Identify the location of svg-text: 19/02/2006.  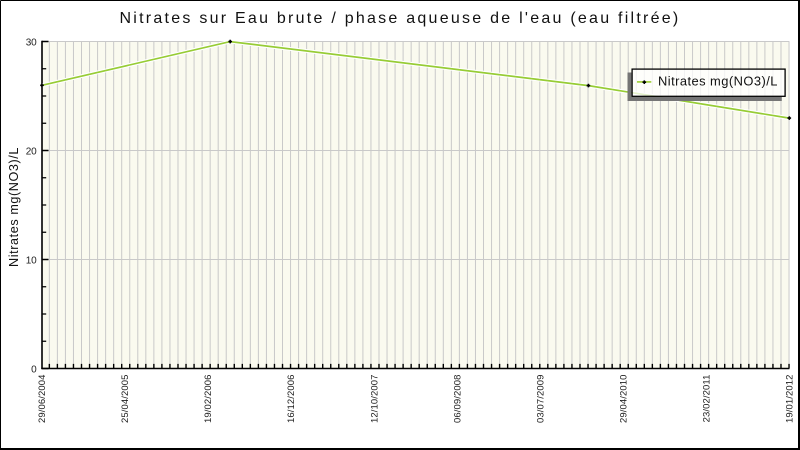
(208, 399).